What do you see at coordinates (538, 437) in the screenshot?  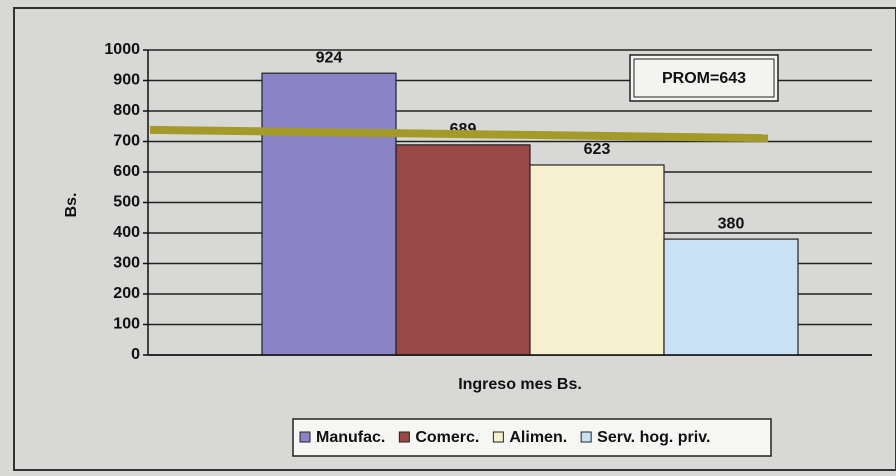 I see `legend-label: Alimen.` at bounding box center [538, 437].